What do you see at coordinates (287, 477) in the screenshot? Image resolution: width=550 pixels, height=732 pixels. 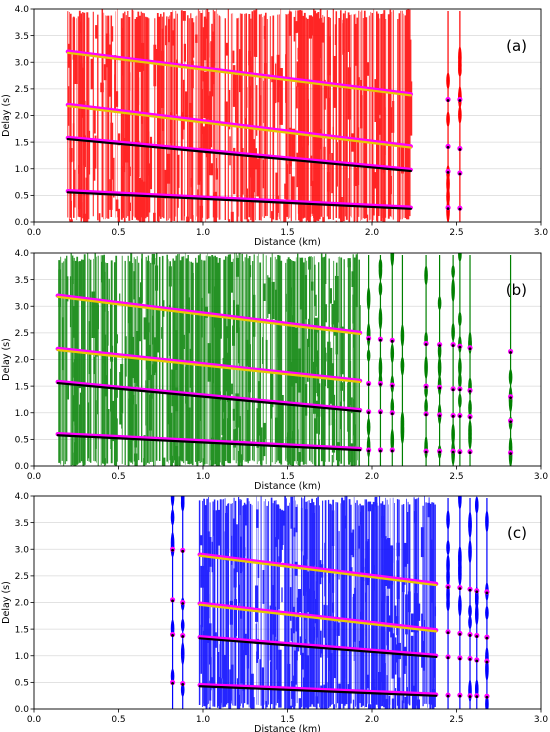 I see `x-tick-label: 1.5` at bounding box center [287, 477].